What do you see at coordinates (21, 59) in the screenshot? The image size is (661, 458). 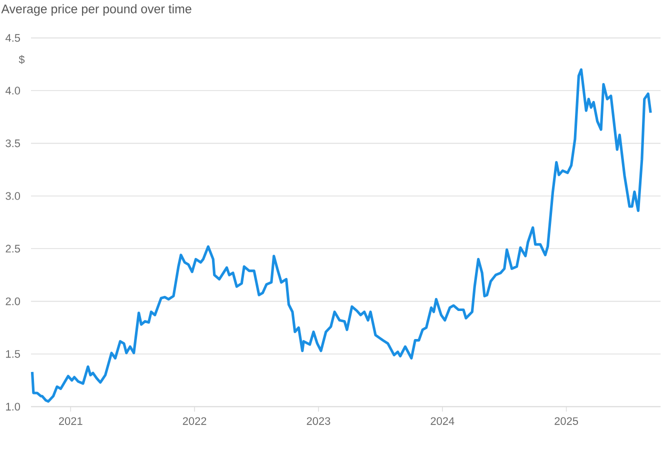 I see `y-axis-title: $` at bounding box center [21, 59].